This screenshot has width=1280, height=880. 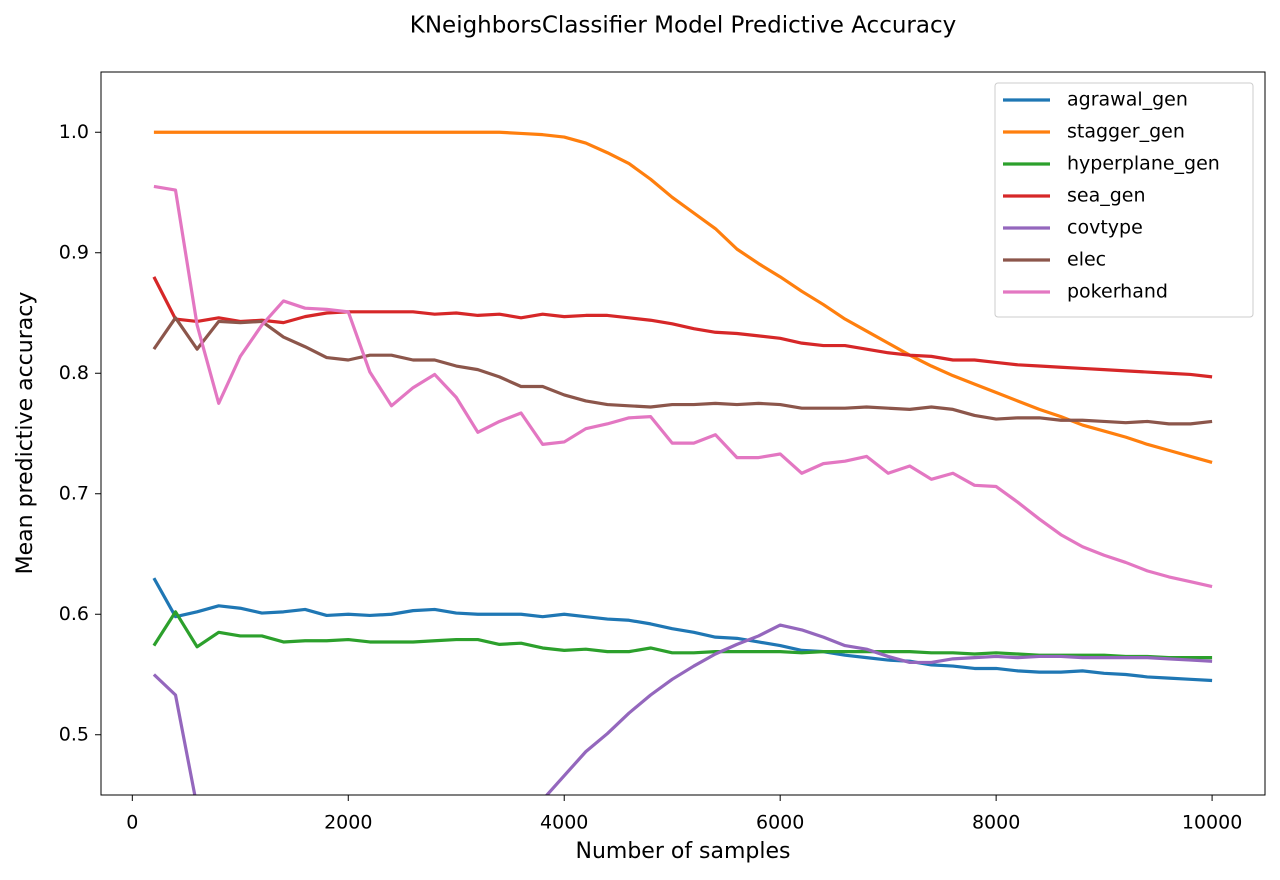 I want to click on y-tick-label: 1.0, so click(x=74, y=132).